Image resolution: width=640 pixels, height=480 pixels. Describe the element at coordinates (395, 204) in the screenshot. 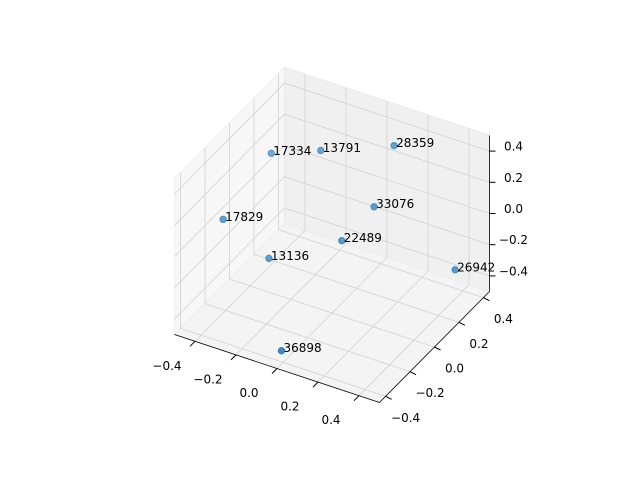

I see `point-label: 33076` at that location.